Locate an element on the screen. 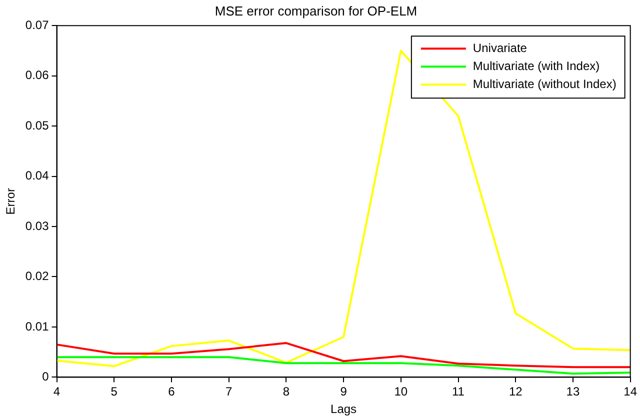 The image size is (640, 417). y-tick-label: 0 is located at coordinates (46, 377).